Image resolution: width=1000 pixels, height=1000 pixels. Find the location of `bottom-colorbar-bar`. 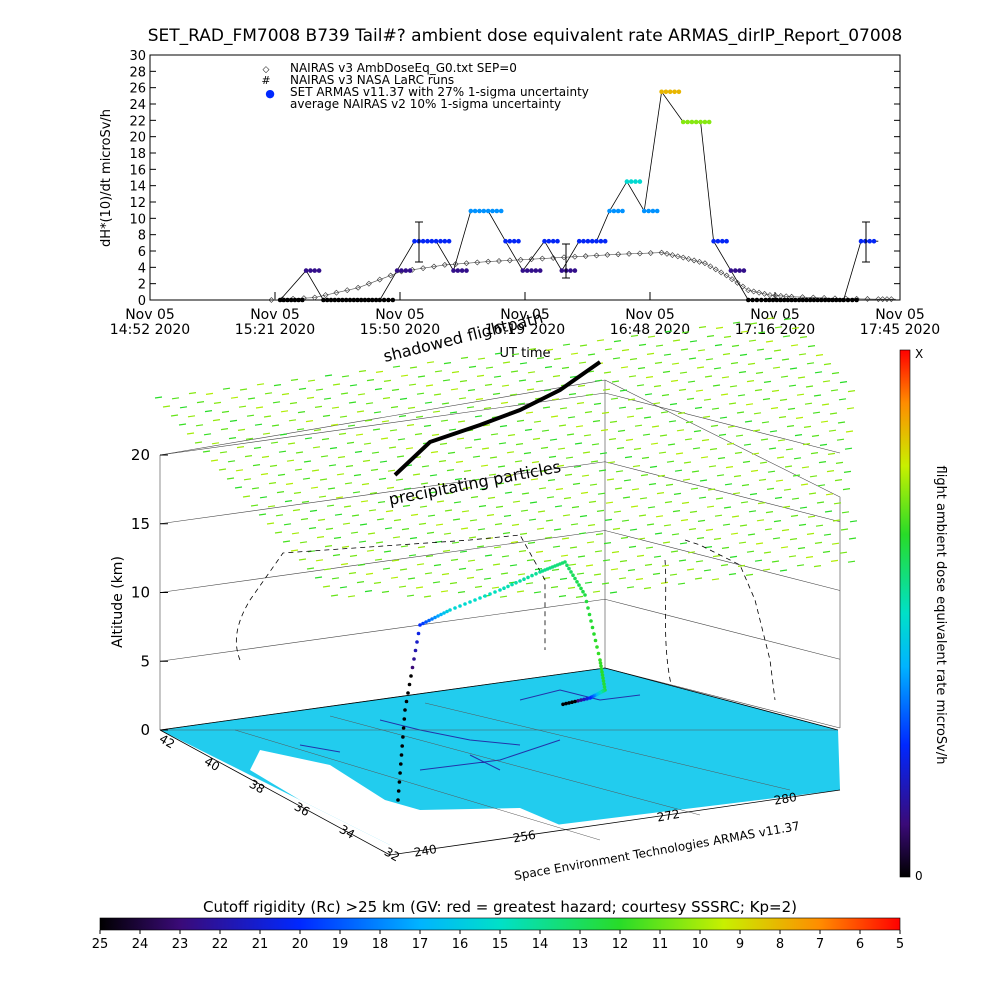

bottom-colorbar-bar is located at coordinates (500, 924).